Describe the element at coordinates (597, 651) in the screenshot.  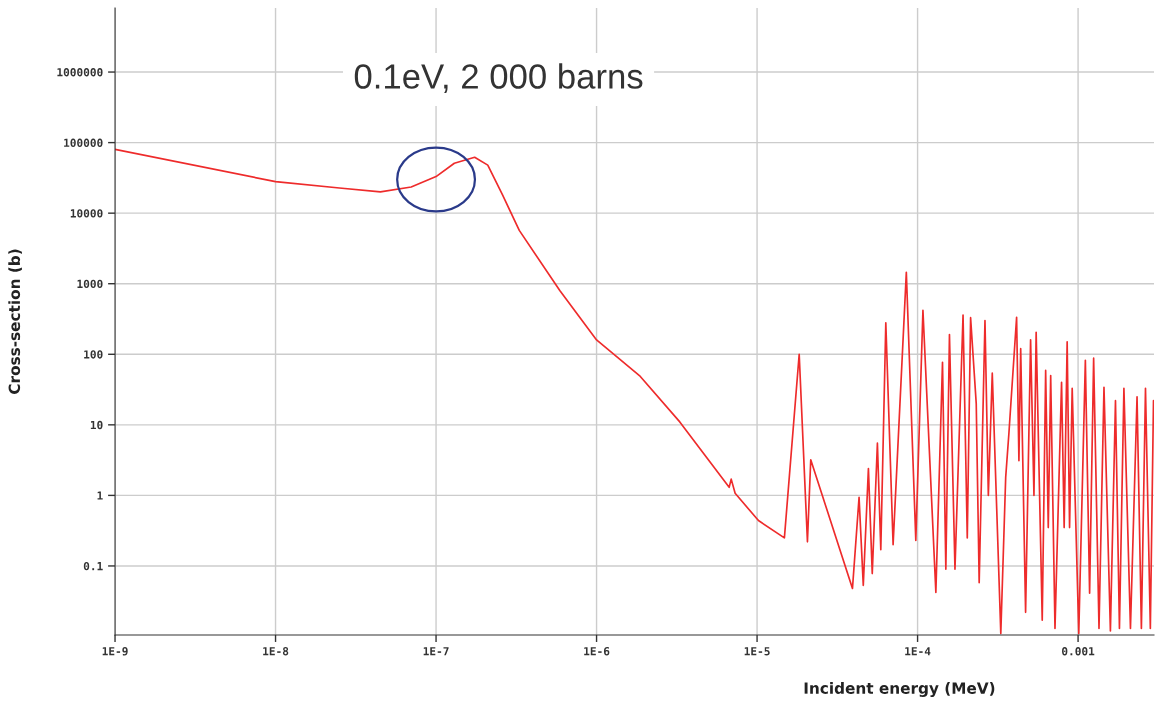
I see `x-tick-label: 1E-6` at that location.